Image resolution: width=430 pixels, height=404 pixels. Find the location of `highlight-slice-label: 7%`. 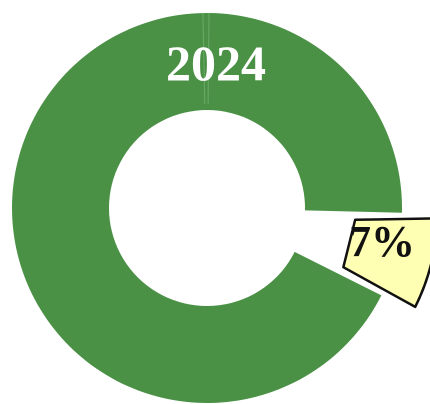

highlight-slice-label: 7% is located at coordinates (382, 241).